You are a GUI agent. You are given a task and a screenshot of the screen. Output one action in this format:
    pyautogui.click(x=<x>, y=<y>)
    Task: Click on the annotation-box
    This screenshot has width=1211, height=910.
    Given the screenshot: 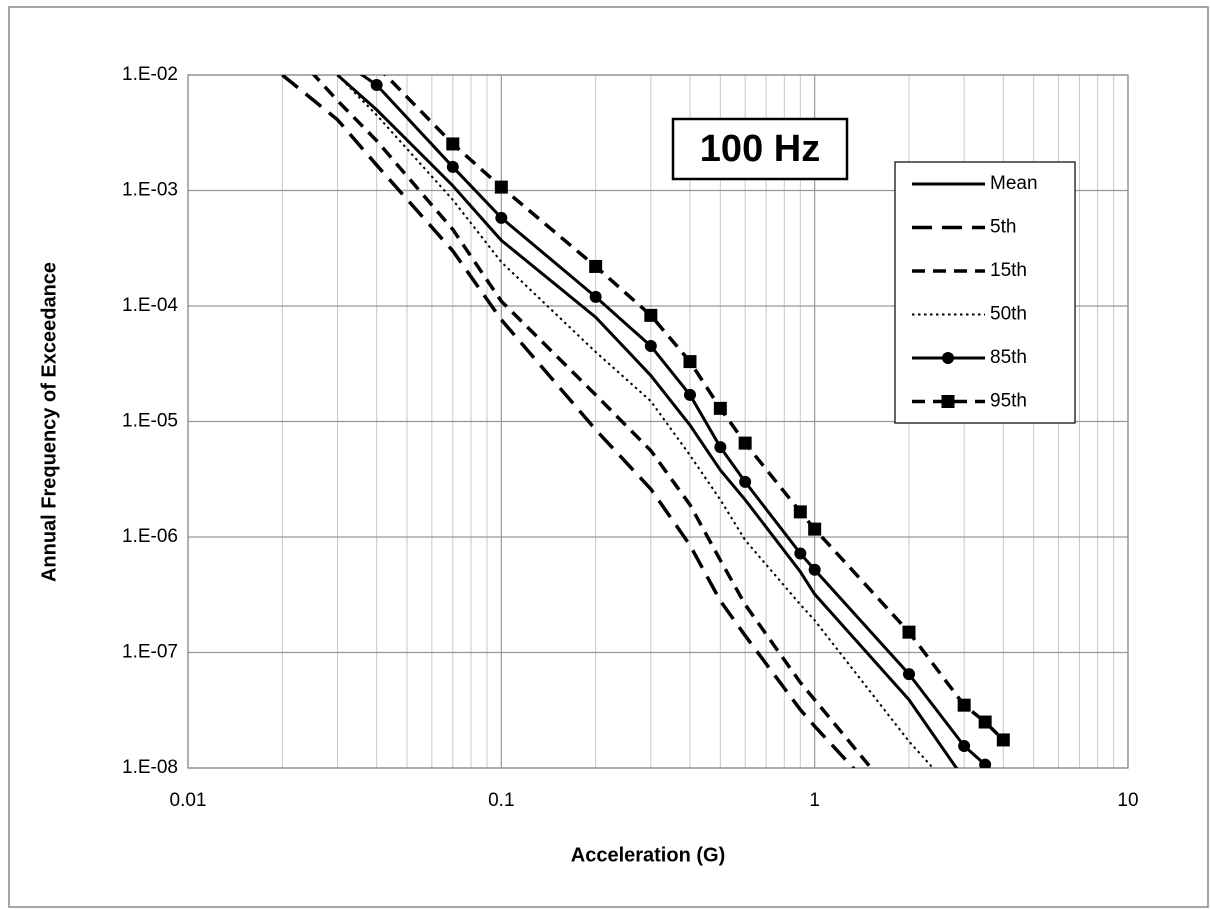 What is the action you would take?
    pyautogui.click(x=760, y=149)
    